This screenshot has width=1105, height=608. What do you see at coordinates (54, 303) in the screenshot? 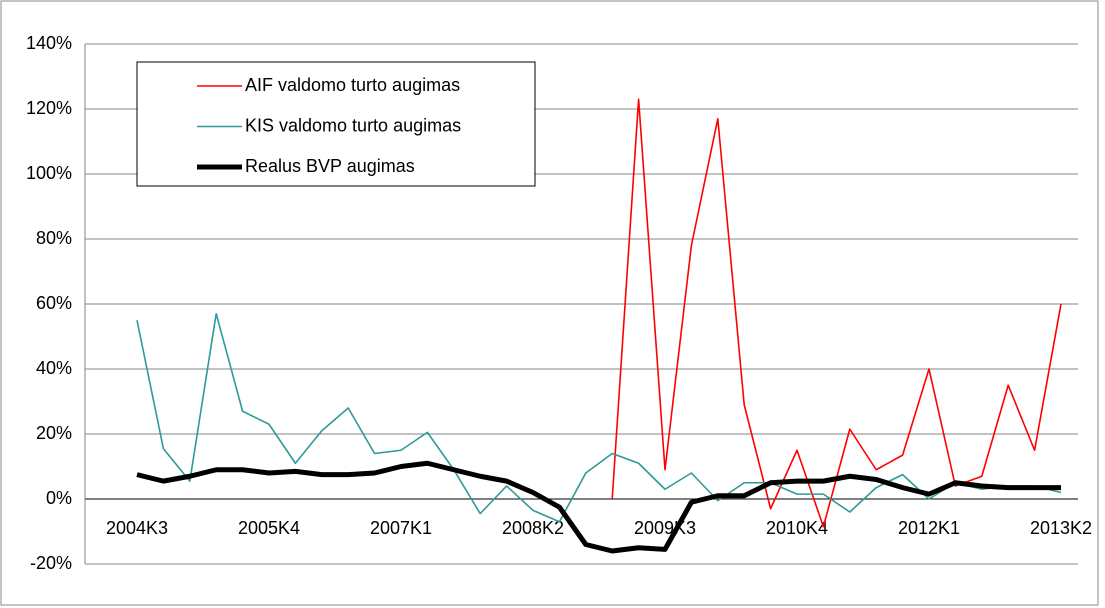
I see `y-tick-label: 60%` at bounding box center [54, 303].